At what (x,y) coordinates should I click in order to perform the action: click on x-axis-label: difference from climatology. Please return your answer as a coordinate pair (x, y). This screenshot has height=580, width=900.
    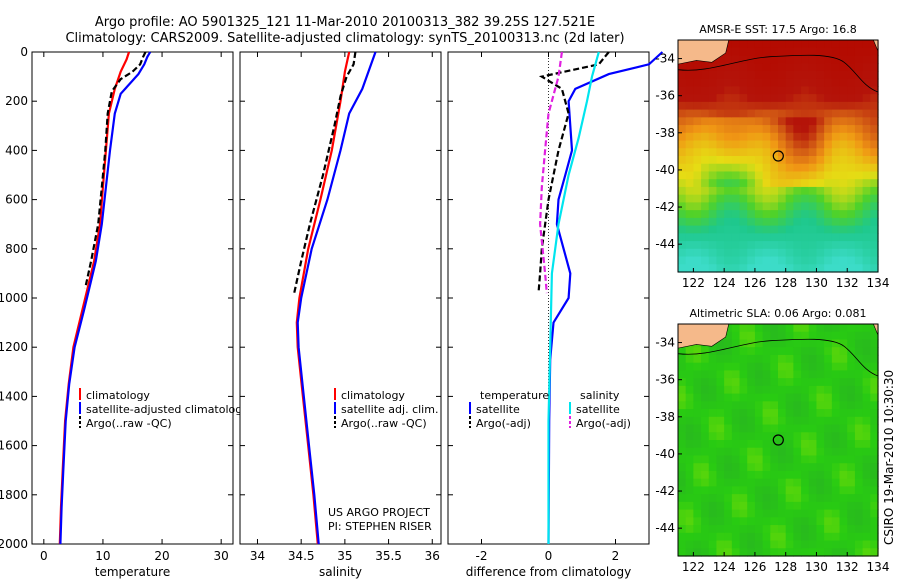
    Looking at the image, I should click on (549, 572).